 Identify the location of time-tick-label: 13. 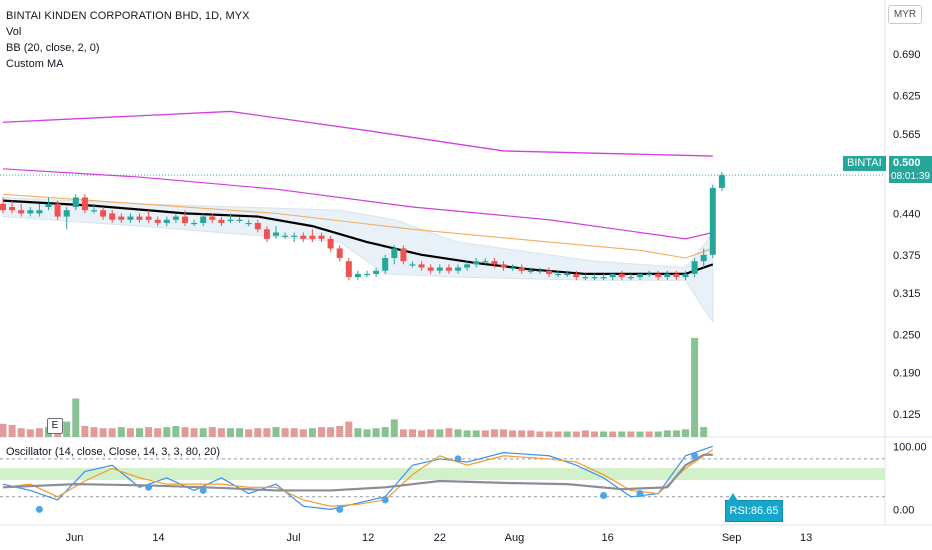
(806, 538).